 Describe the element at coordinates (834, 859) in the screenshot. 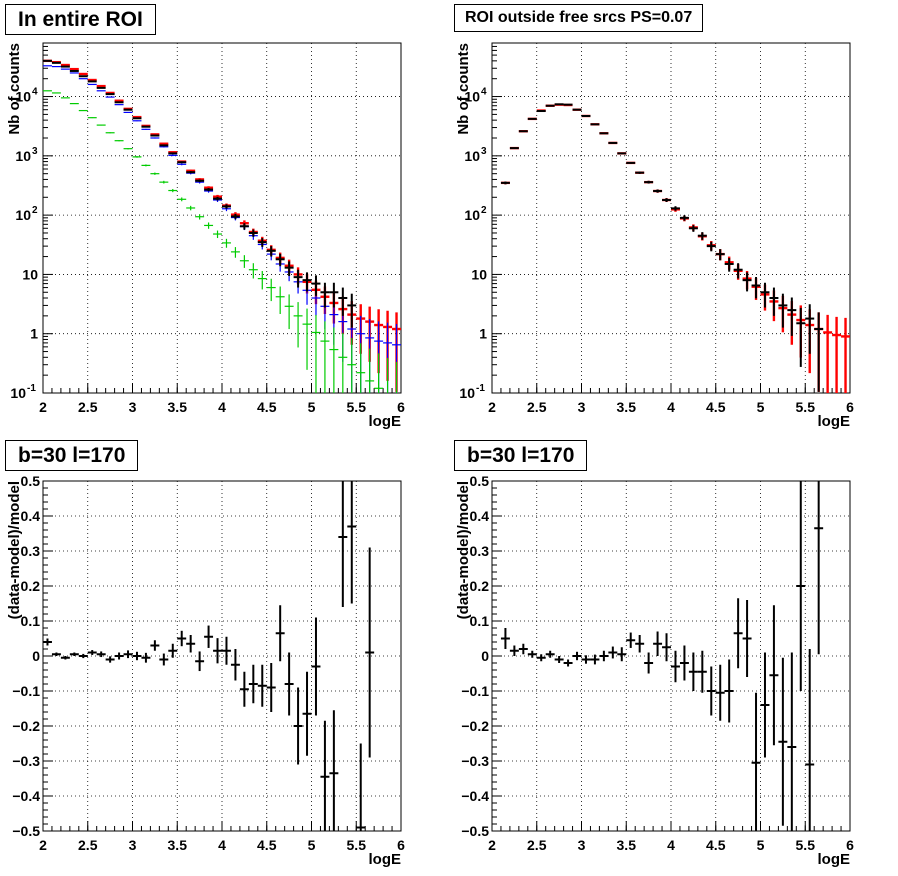

I see `x-axis-label: logE` at that location.